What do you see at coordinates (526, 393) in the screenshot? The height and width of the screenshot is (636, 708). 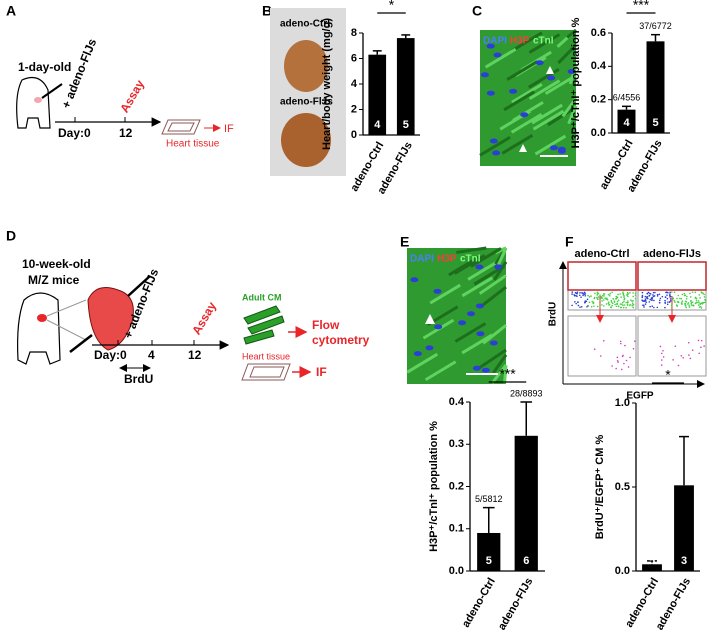 I see `ratio-label: 28/8893` at bounding box center [526, 393].